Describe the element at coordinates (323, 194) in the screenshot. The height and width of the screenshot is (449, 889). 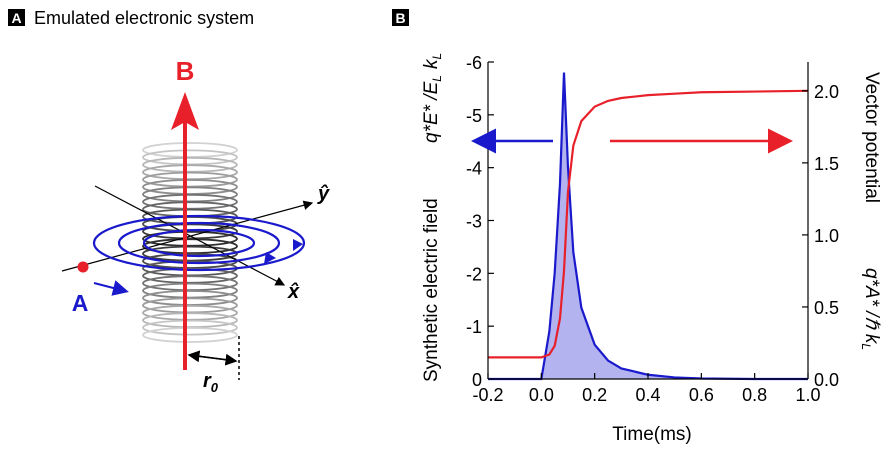
I see `y-hat-label: ŷ` at that location.